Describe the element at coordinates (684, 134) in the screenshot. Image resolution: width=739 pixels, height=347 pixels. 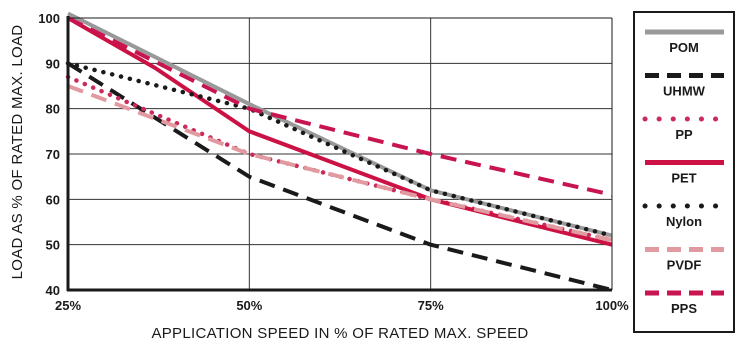
I see `legend-label-pp: PP` at that location.